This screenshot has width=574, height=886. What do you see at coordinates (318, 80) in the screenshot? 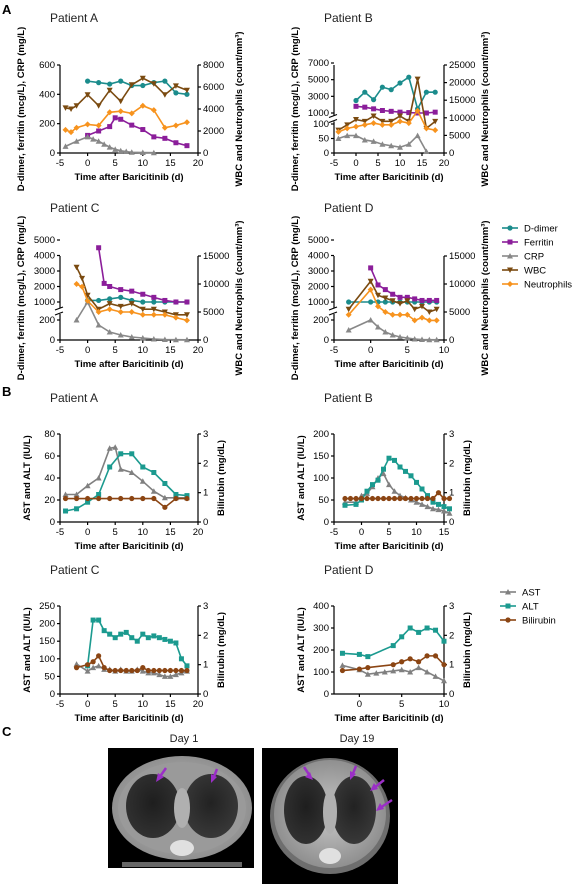
I see `y-tick-label: 5000` at bounding box center [318, 80].